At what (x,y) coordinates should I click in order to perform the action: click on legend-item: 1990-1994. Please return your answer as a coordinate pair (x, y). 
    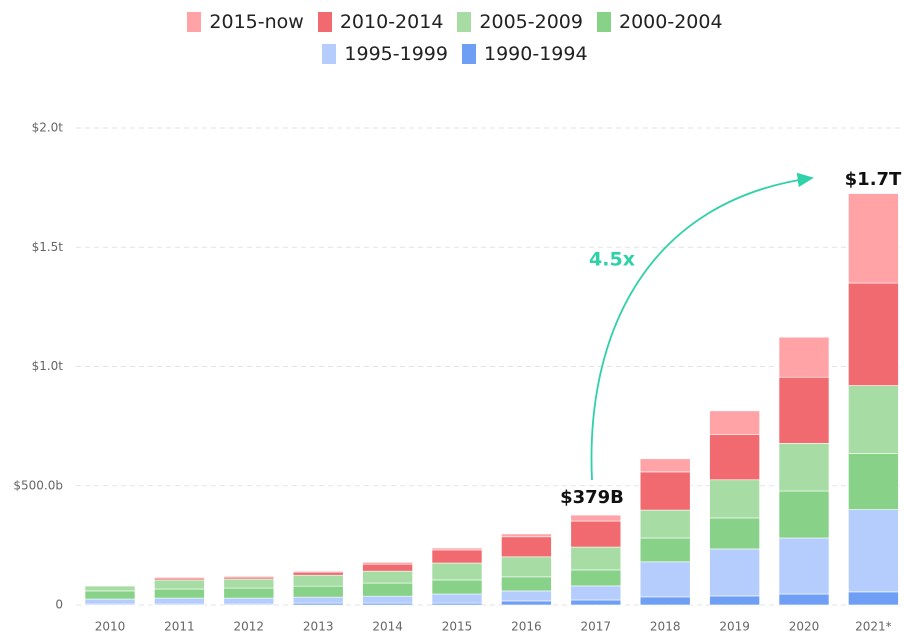
    Looking at the image, I should click on (525, 54).